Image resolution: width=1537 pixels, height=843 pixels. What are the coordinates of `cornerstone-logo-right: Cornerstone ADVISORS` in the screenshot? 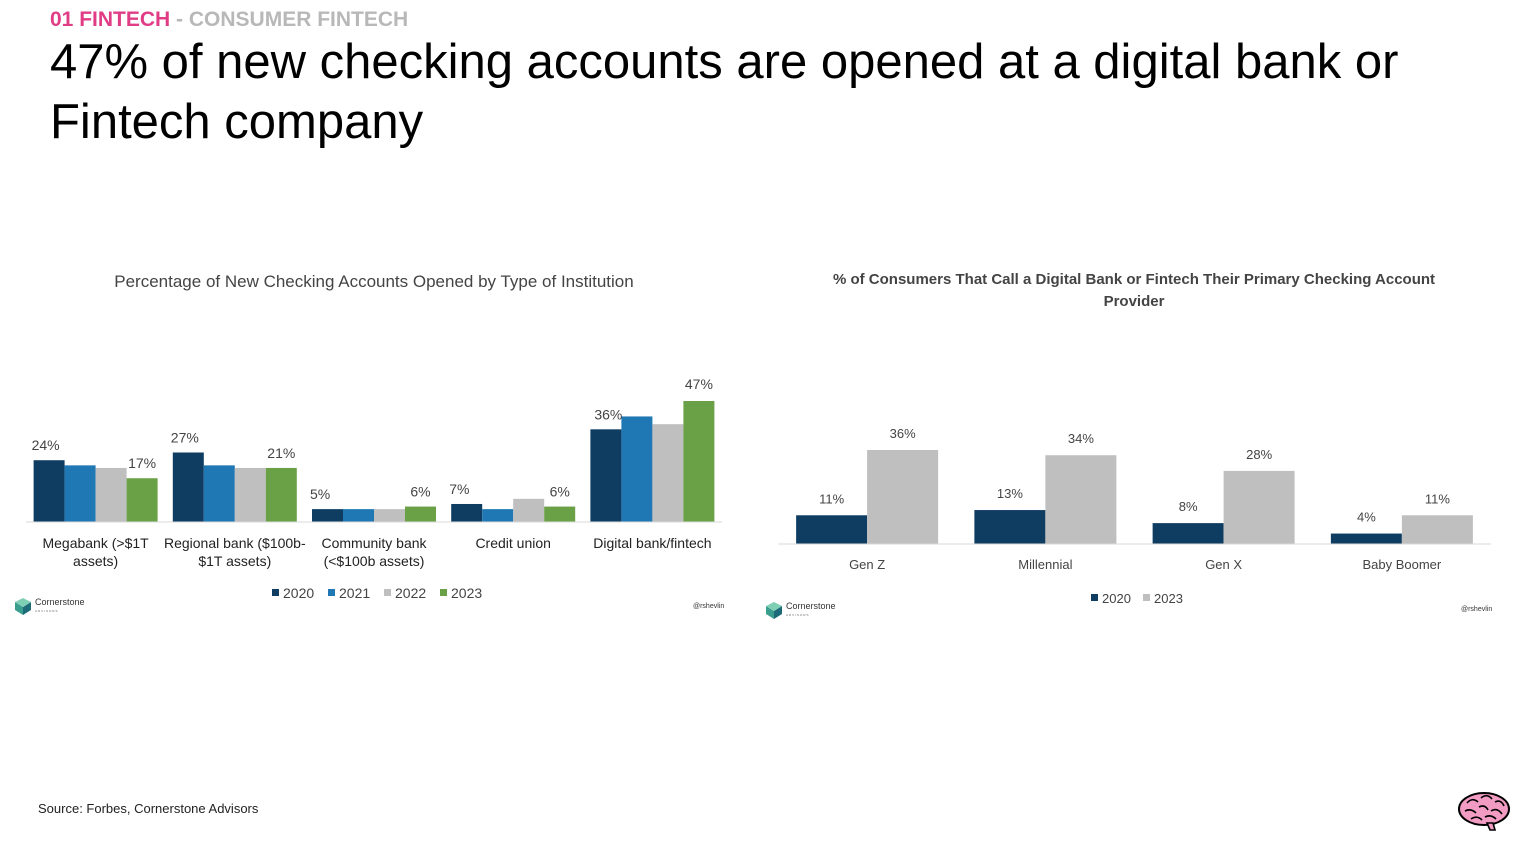 It's located at (800, 611).